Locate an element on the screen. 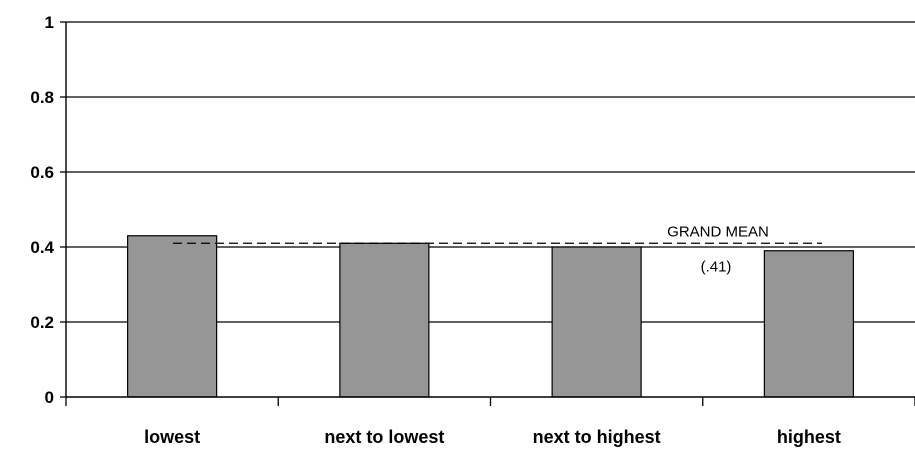  x-category-label: lowest is located at coordinates (172, 437).